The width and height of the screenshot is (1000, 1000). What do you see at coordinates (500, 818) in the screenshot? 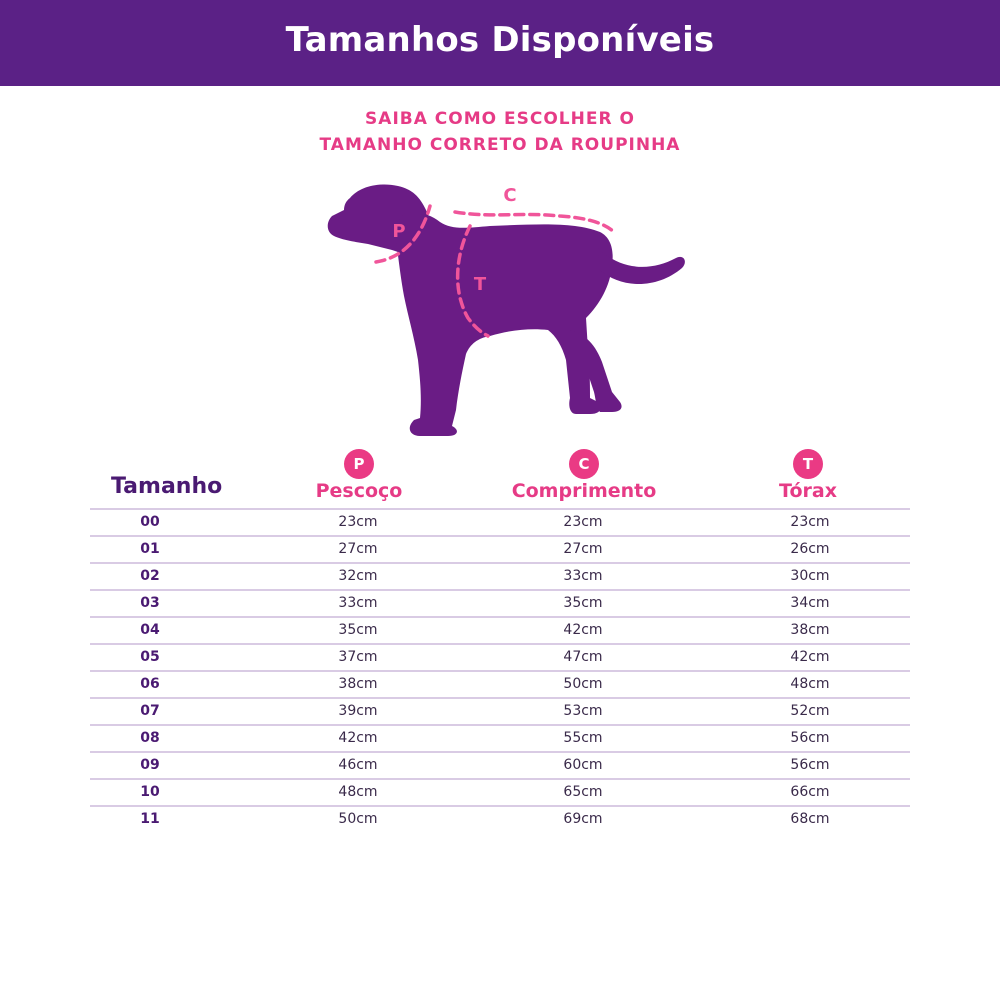
I see `table-row: 11 50cm 69cm 68cm` at bounding box center [500, 818].